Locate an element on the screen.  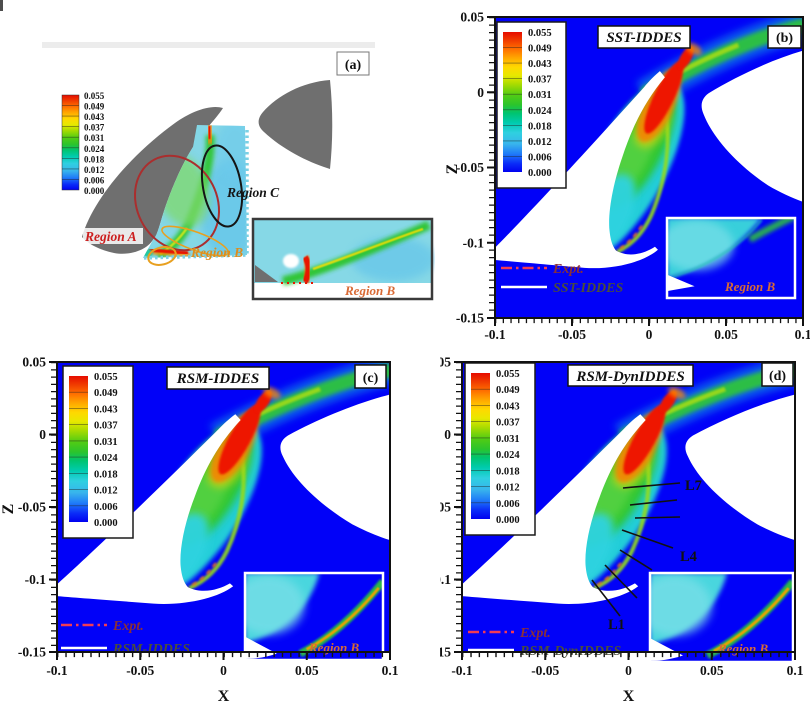
panel-d-inset-label: Region B is located at coordinates (743, 648).